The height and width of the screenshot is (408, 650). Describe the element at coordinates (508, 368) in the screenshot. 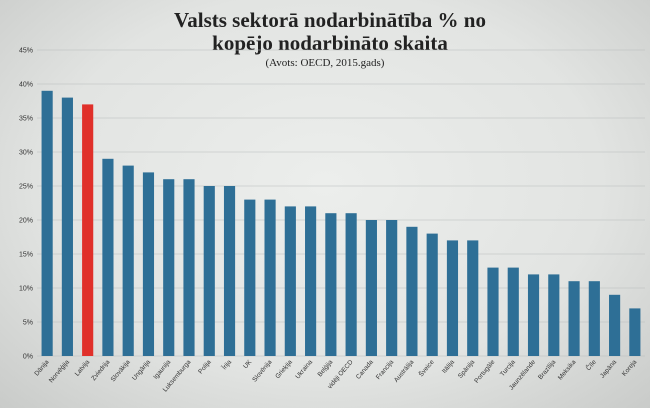

I see `x-tick-label: Turcija` at that location.